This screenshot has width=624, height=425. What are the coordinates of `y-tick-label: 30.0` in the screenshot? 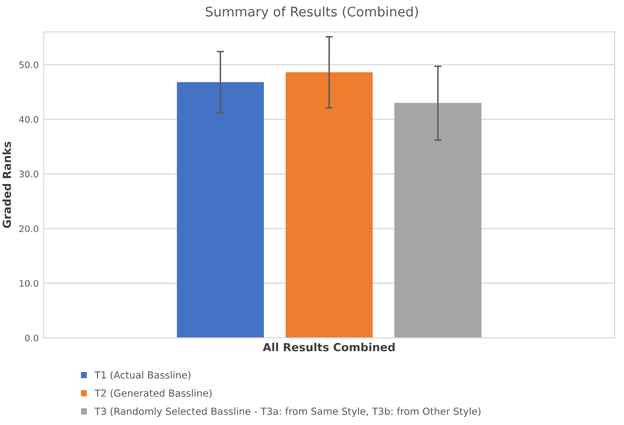 It's located at (28, 174).